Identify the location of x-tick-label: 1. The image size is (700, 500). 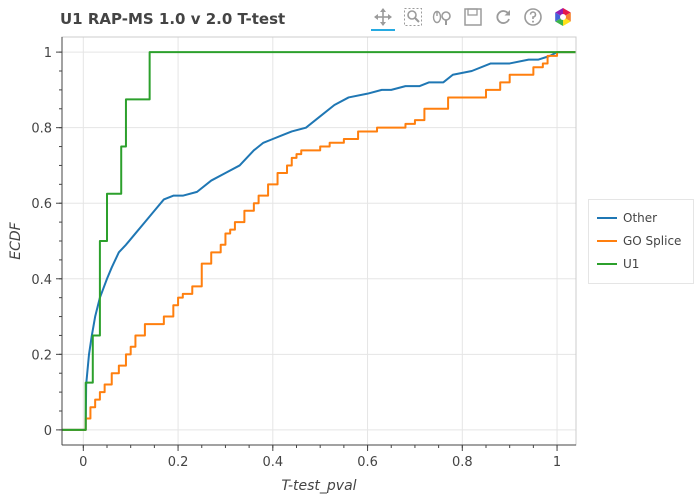
(557, 462).